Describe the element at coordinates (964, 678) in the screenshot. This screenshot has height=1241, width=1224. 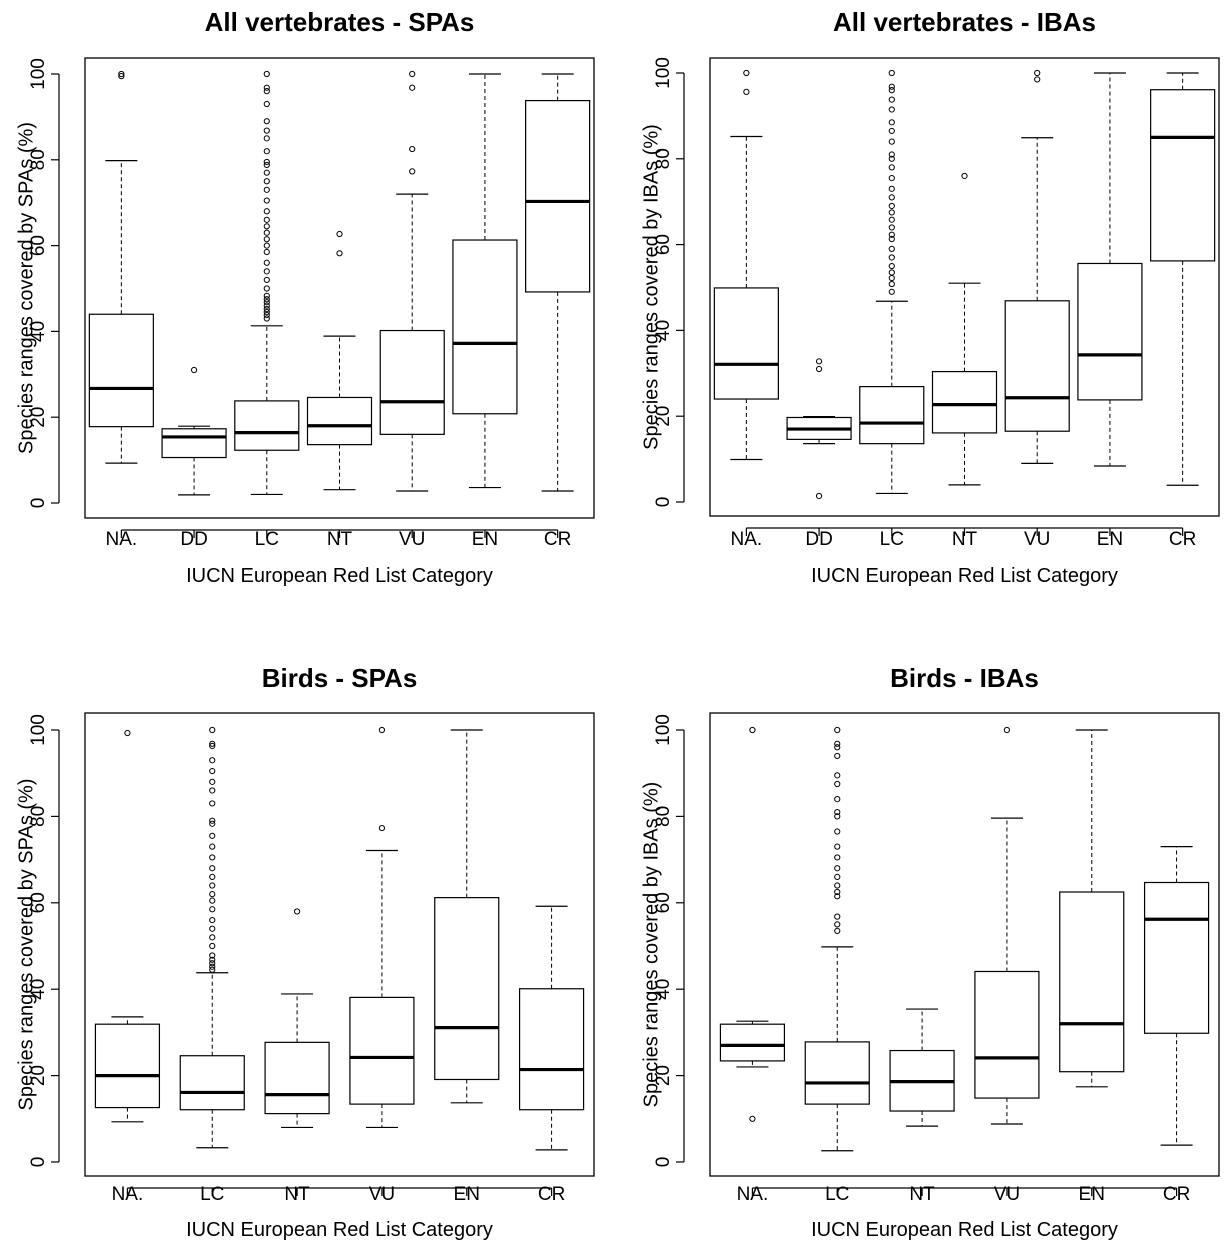
I see `chart-title: Birds - IBAs` at that location.